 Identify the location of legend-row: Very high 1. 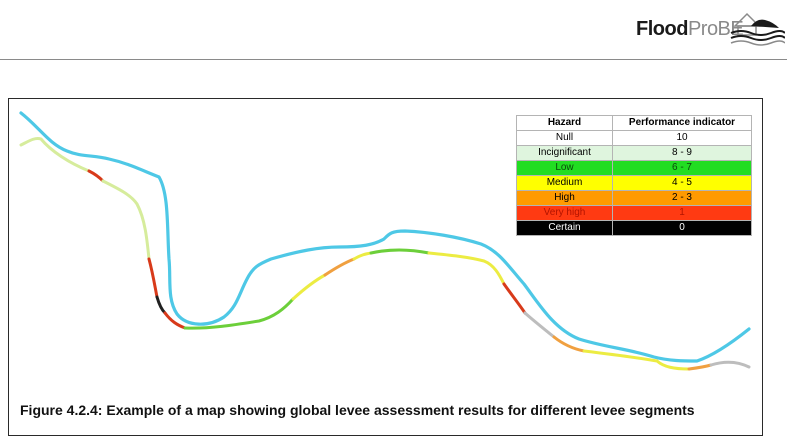
(634, 213).